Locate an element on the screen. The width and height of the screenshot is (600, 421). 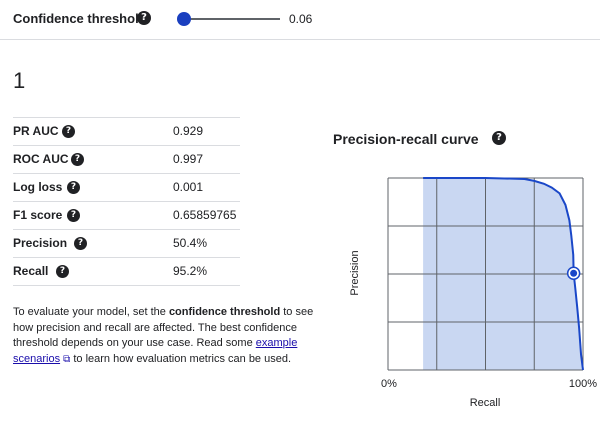
metric-value: 95.2% is located at coordinates (190, 271).